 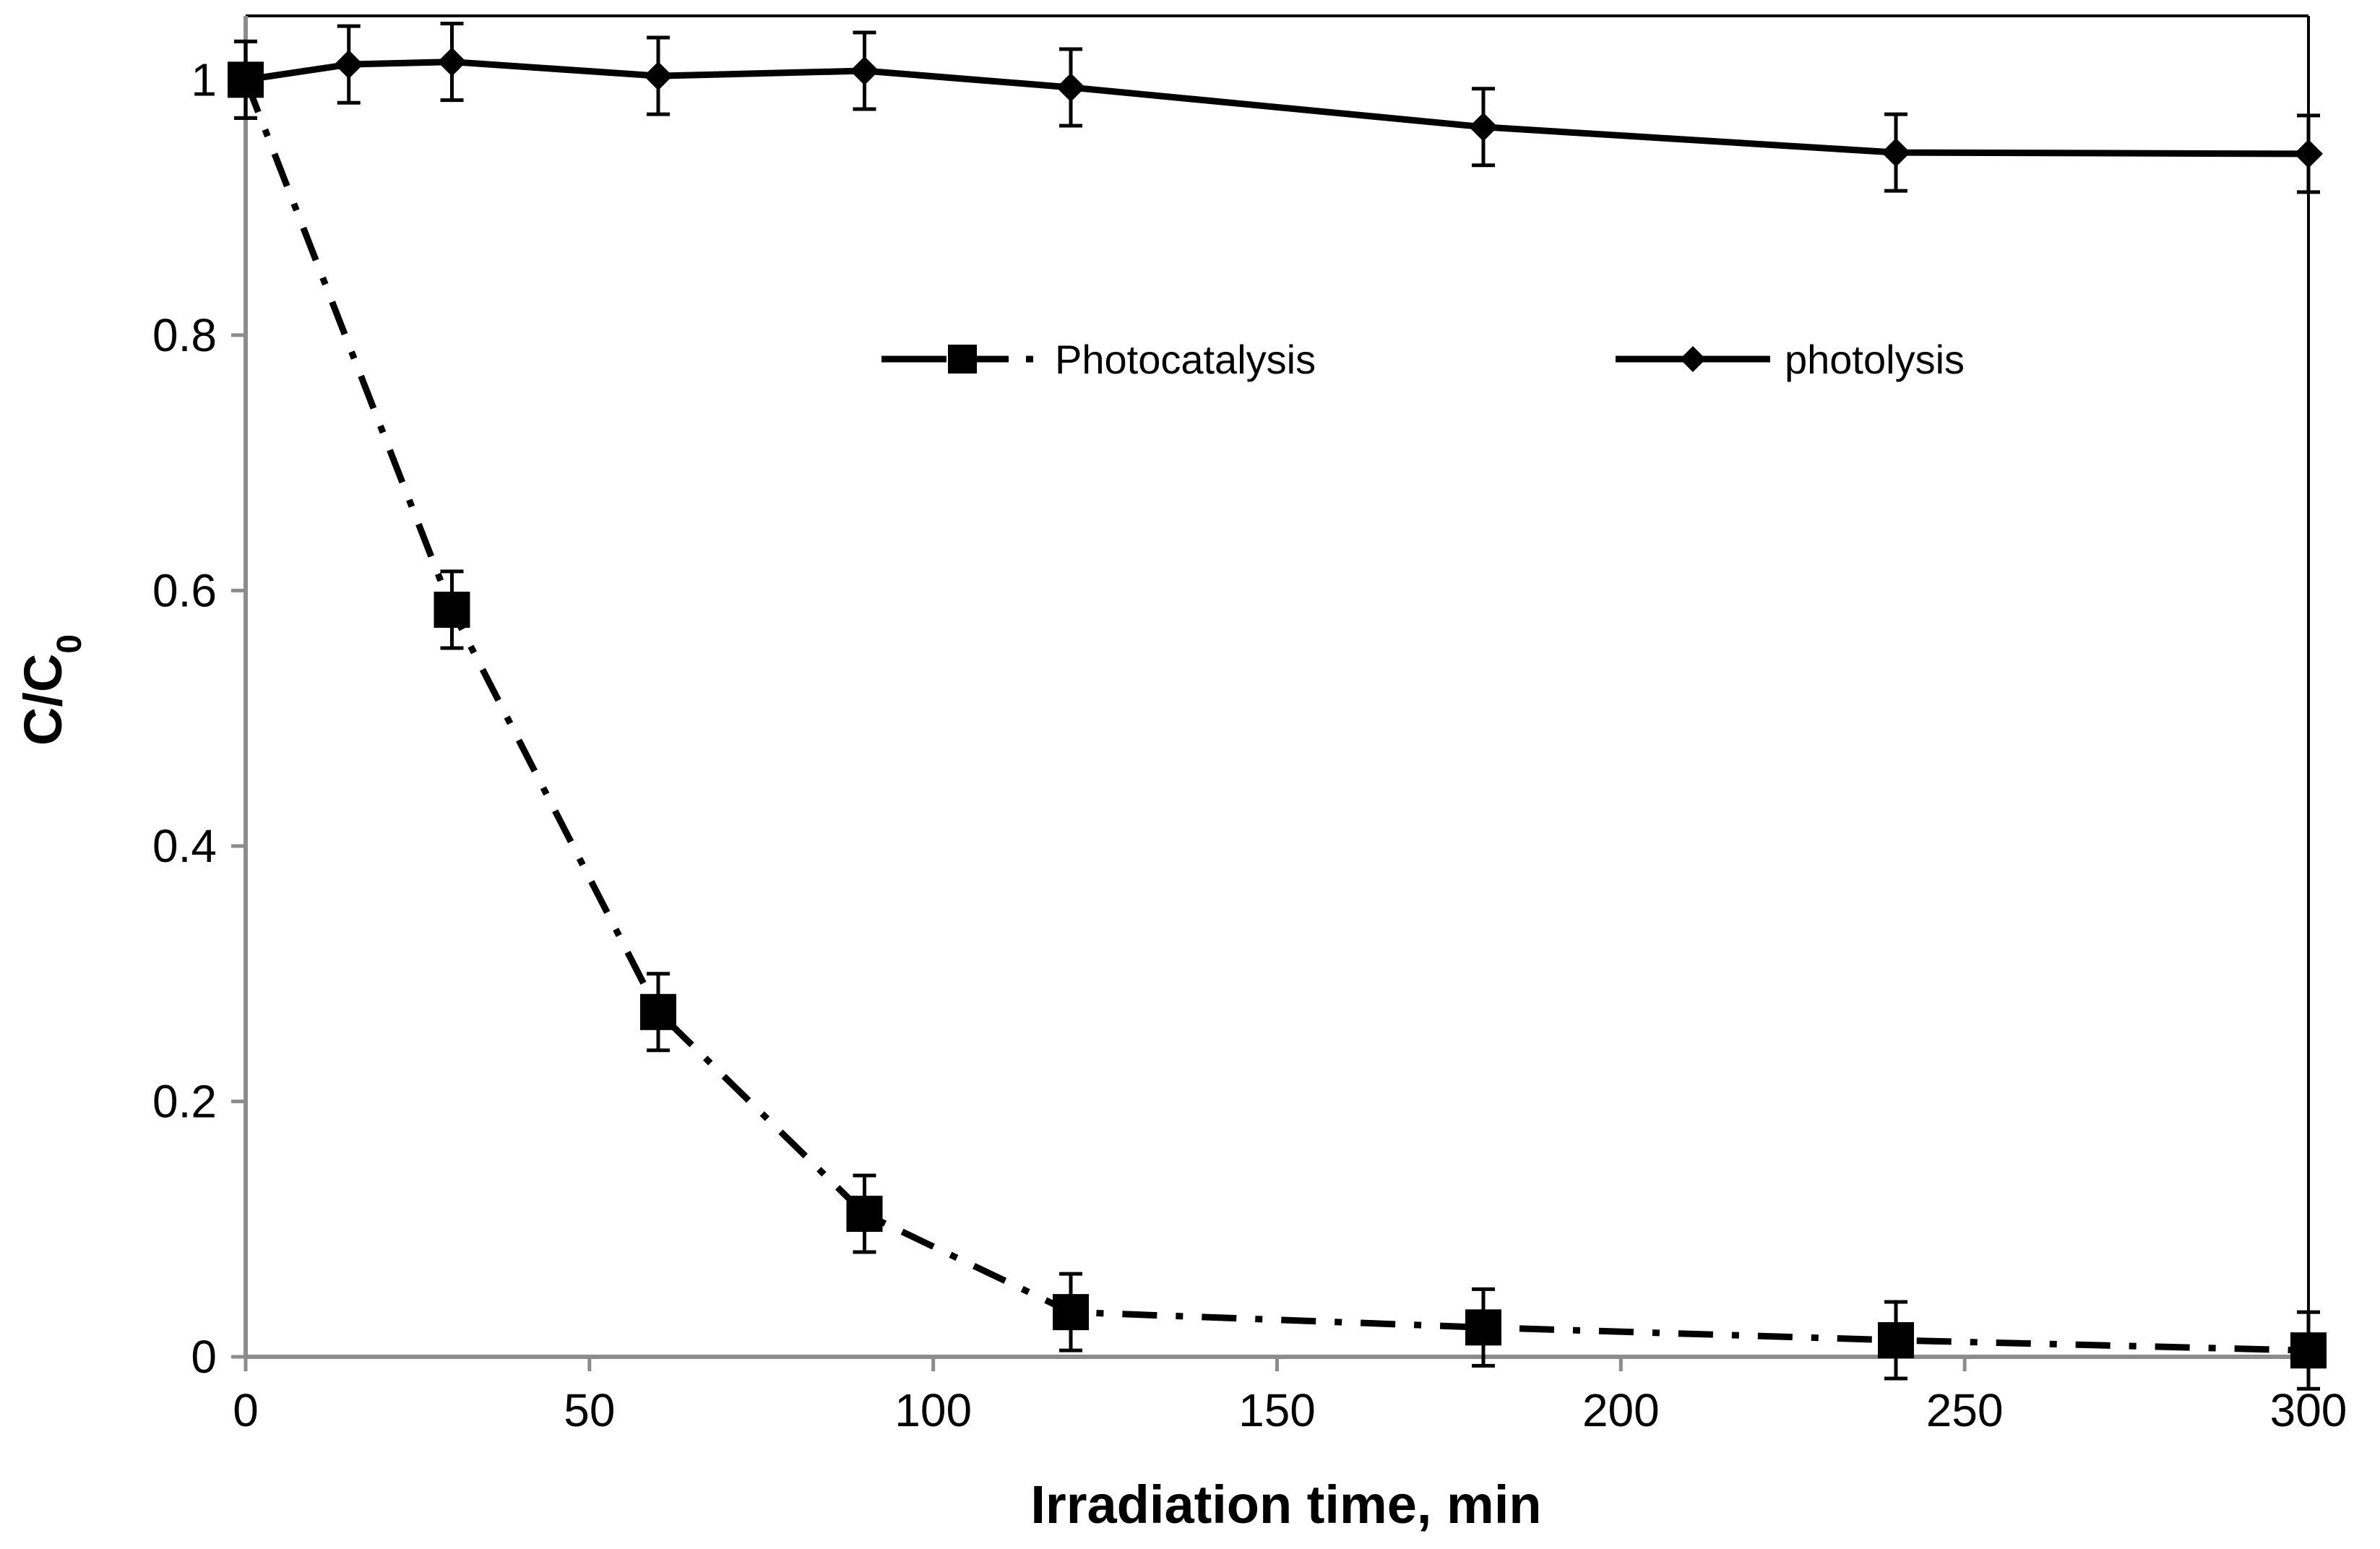 What do you see at coordinates (2308, 1410) in the screenshot?
I see `x-tick-label: 300` at bounding box center [2308, 1410].